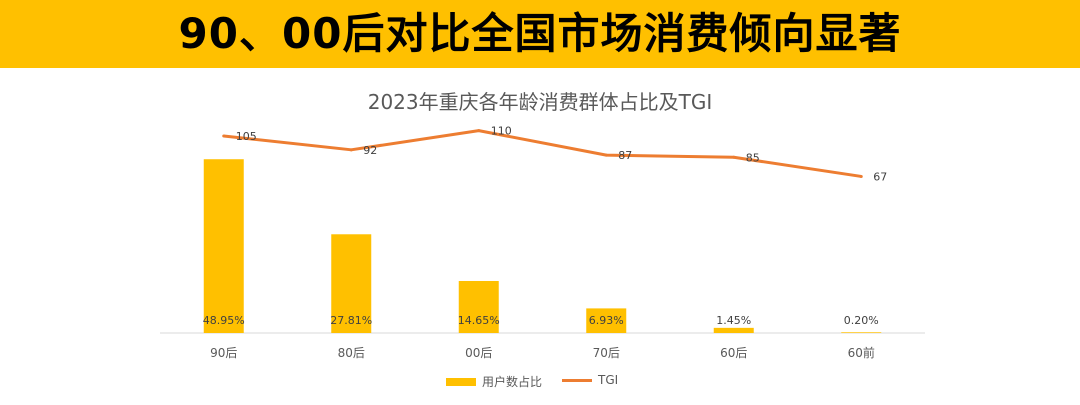 The width and height of the screenshot is (1080, 405). I want to click on legend-item-line: TGI, so click(590, 380).